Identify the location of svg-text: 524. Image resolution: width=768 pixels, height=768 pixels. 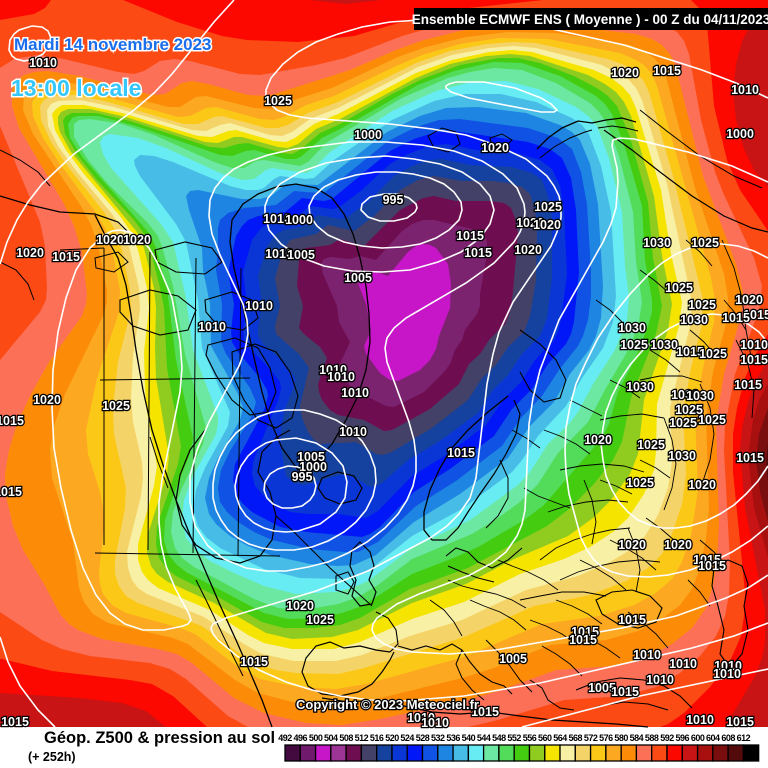
(407, 738).